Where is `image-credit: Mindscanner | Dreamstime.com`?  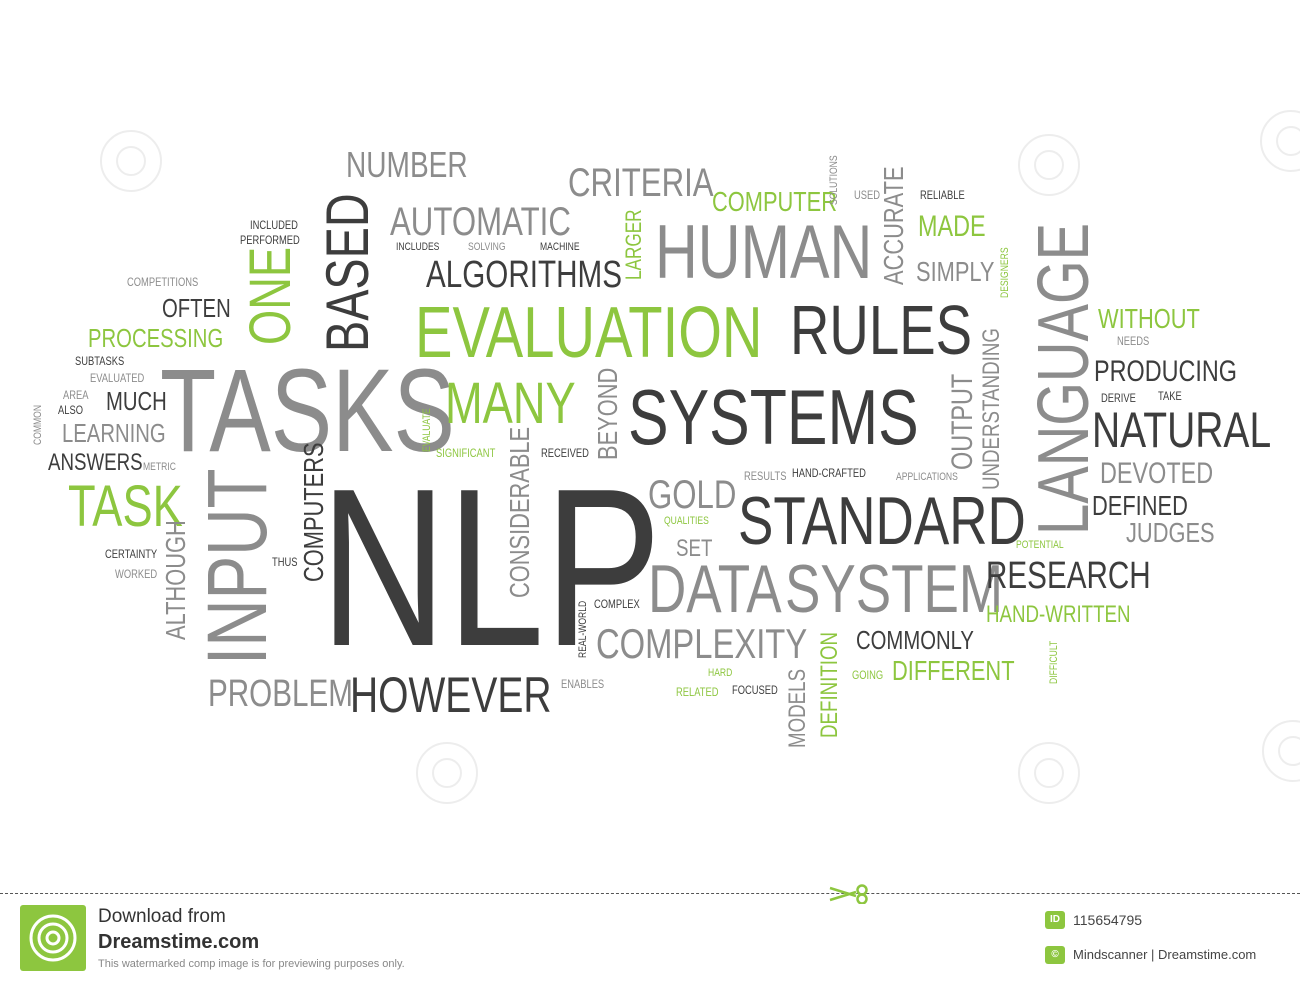
image-credit: Mindscanner | Dreamstime.com is located at coordinates (1165, 954).